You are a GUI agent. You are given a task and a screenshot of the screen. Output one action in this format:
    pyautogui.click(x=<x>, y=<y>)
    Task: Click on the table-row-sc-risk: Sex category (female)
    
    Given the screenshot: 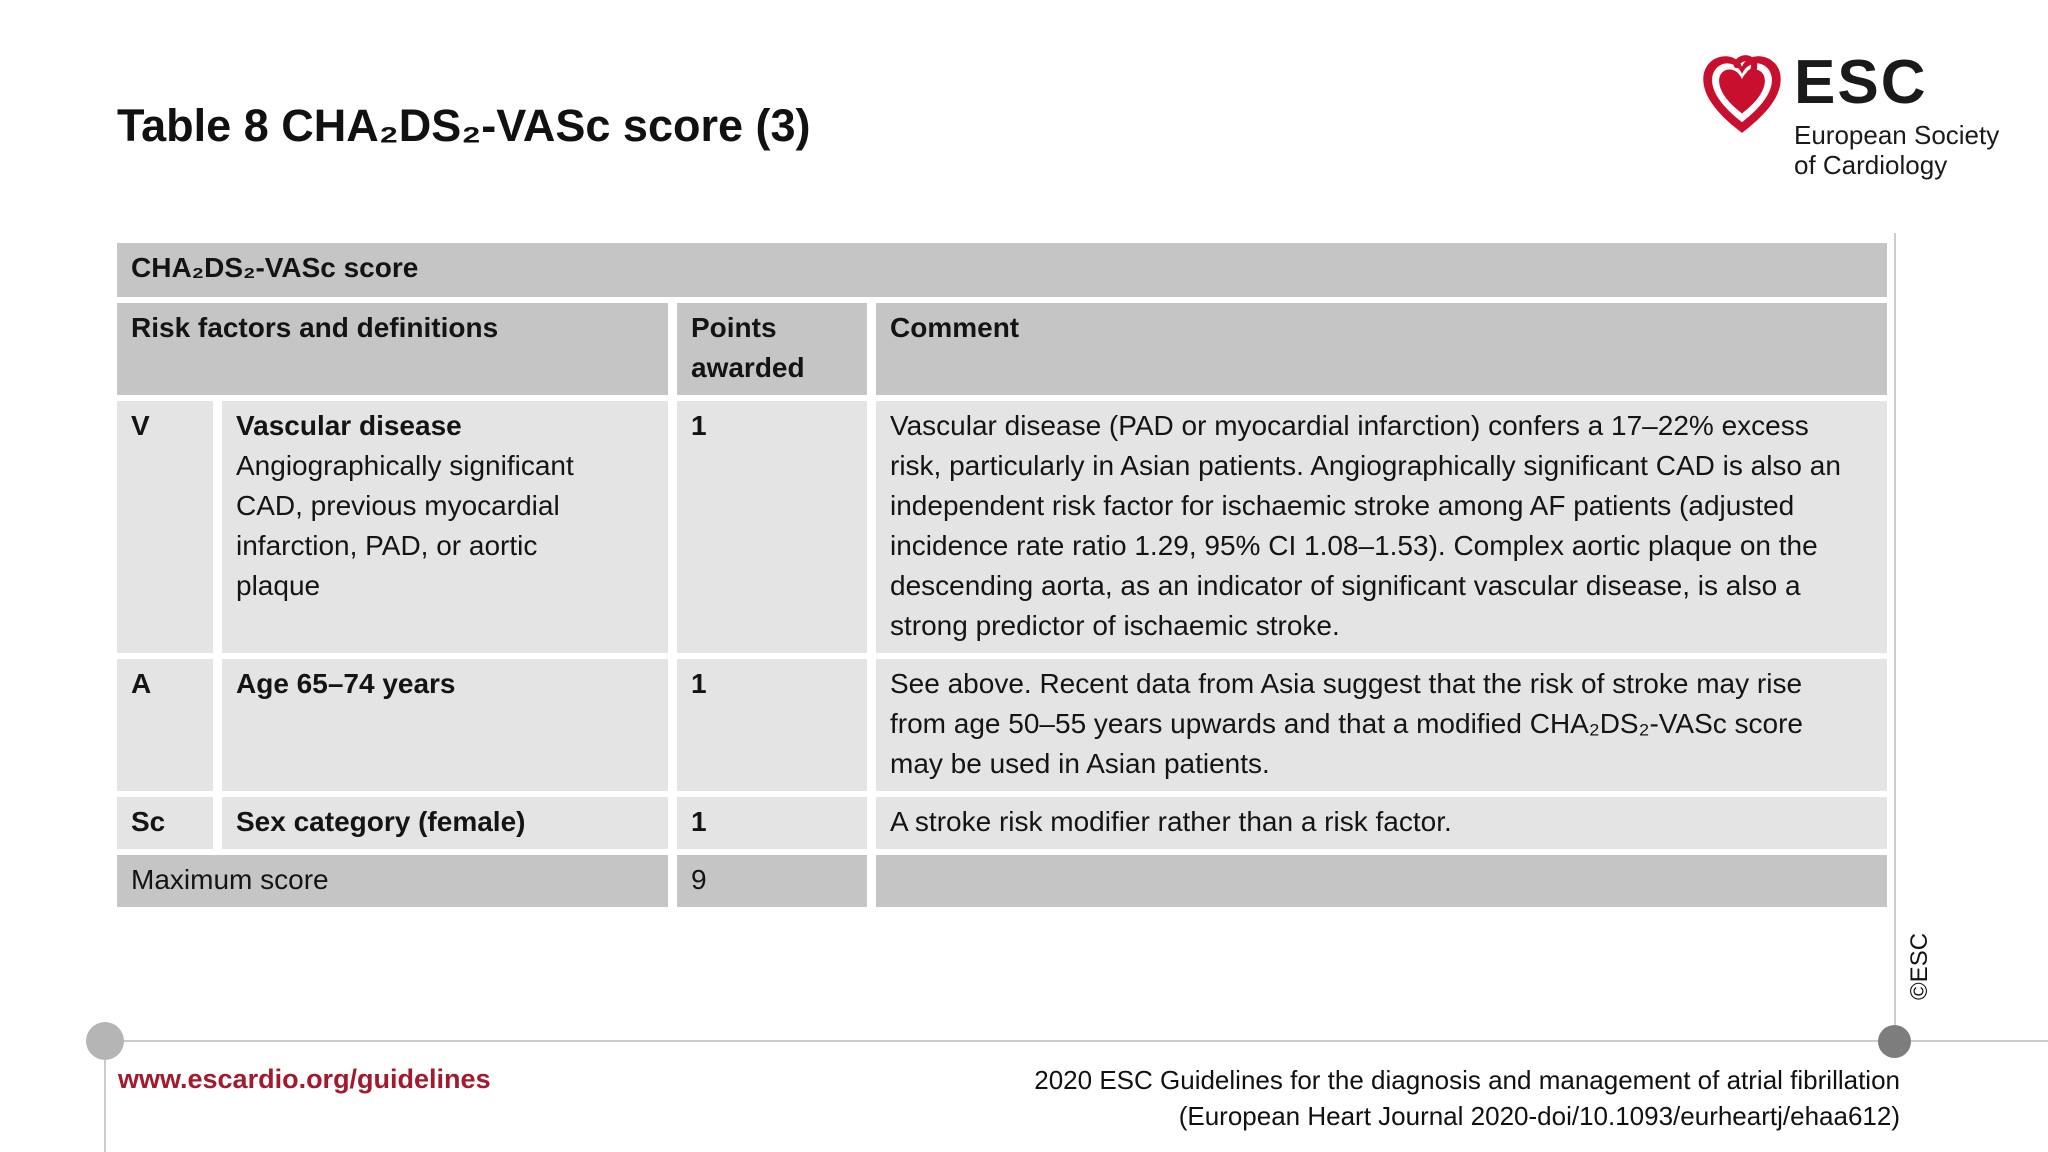 What is the action you would take?
    pyautogui.click(x=445, y=823)
    